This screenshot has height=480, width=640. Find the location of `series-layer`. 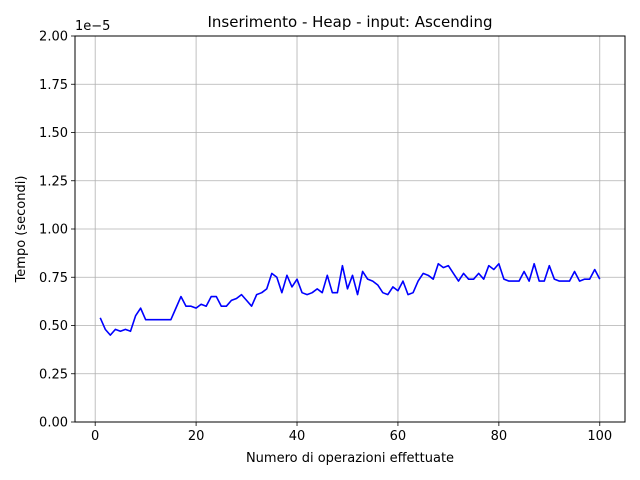

series-layer is located at coordinates (350, 299).